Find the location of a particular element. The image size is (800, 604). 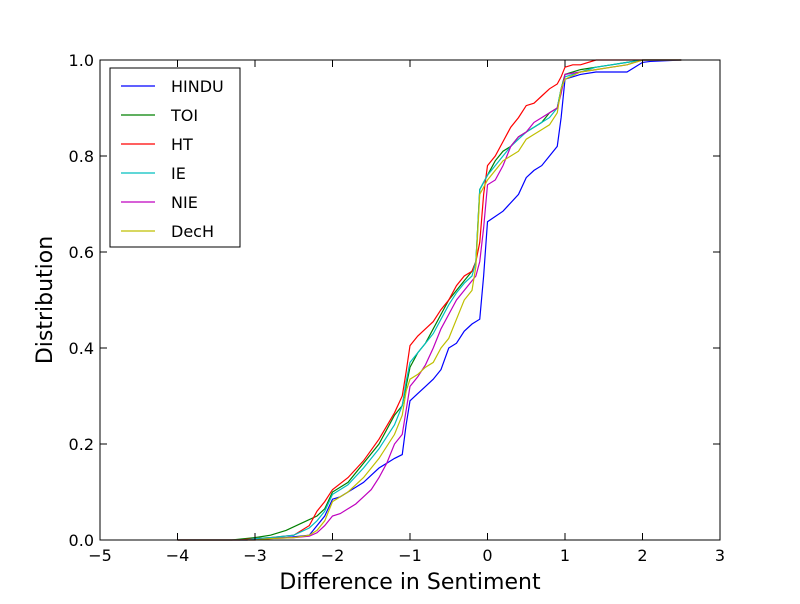

y-tick-label: 0.0 is located at coordinates (81, 540).